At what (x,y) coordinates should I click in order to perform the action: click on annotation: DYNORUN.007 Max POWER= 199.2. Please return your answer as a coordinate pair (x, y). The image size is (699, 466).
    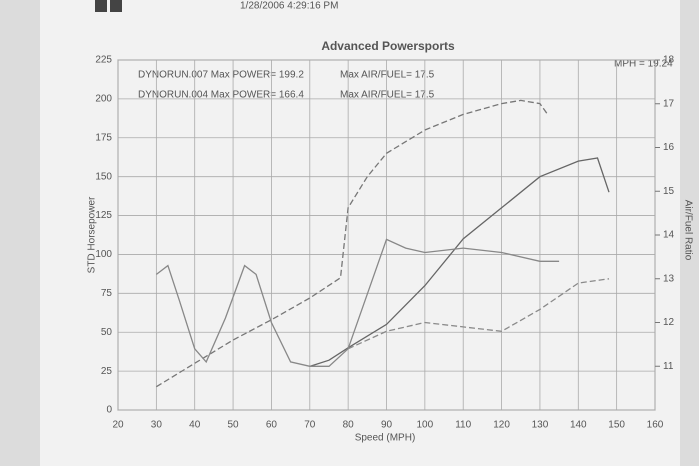
    Looking at the image, I should click on (221, 75).